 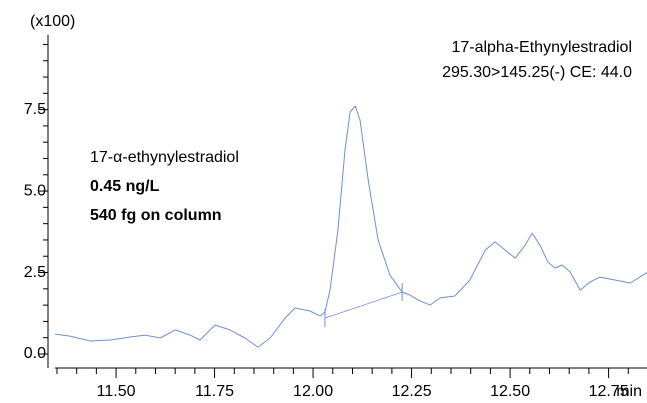 What do you see at coordinates (156, 215) in the screenshot?
I see `annotation: 540 fg on column` at bounding box center [156, 215].